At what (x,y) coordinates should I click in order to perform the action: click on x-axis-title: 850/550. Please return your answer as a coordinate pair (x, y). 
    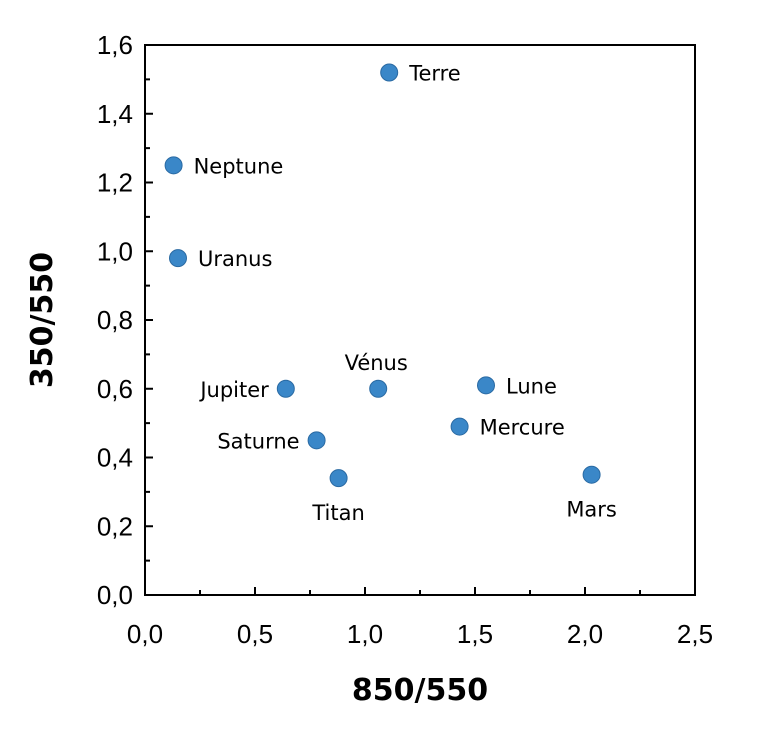
    Looking at the image, I should click on (420, 690).